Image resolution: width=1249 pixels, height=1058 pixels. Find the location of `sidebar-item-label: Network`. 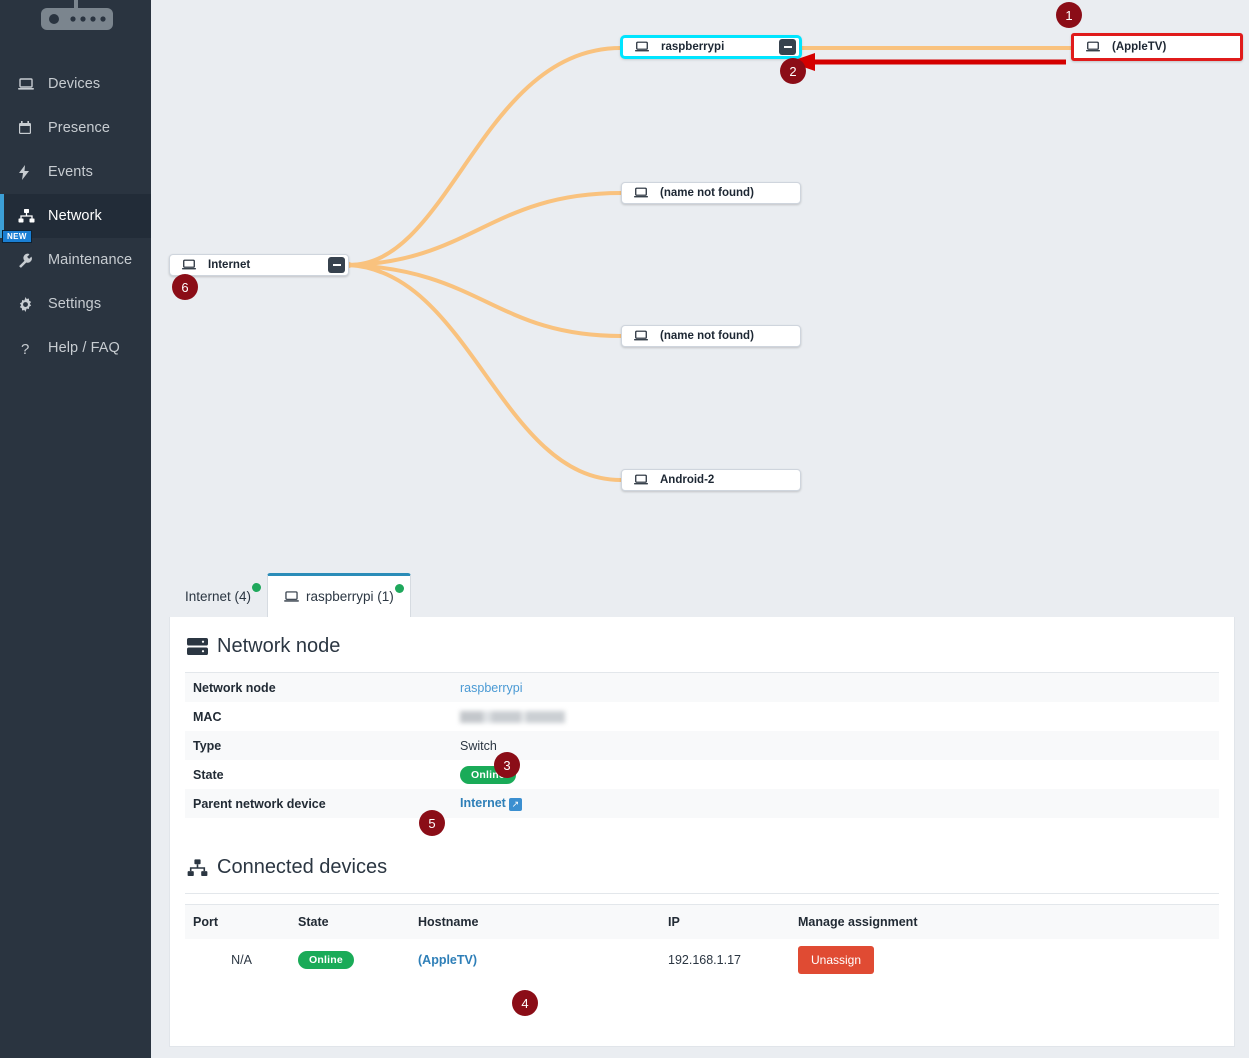

sidebar-item-label: Network is located at coordinates (75, 216).